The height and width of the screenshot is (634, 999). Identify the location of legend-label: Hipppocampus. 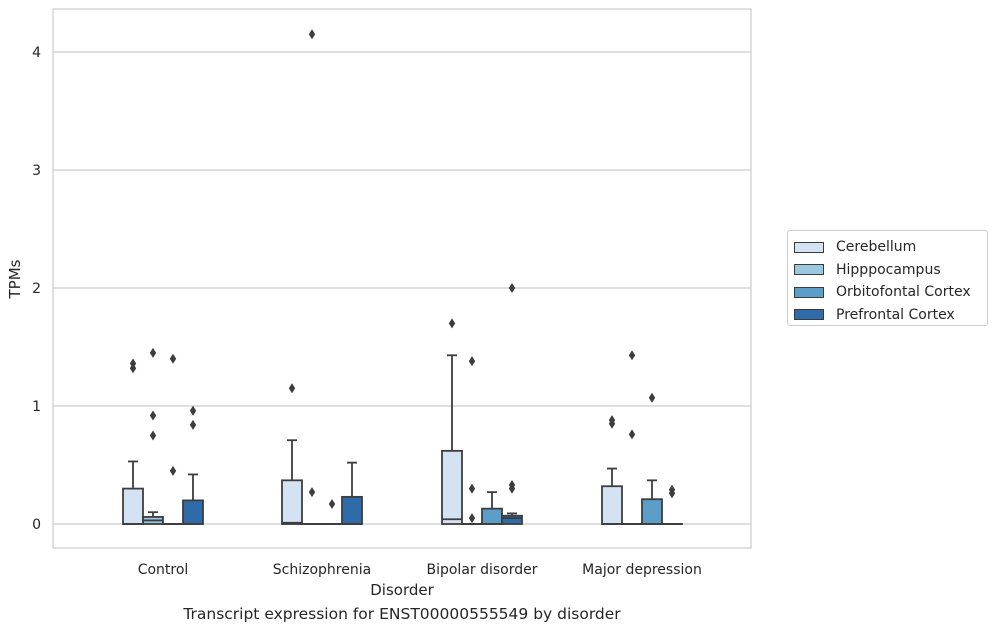
(888, 269).